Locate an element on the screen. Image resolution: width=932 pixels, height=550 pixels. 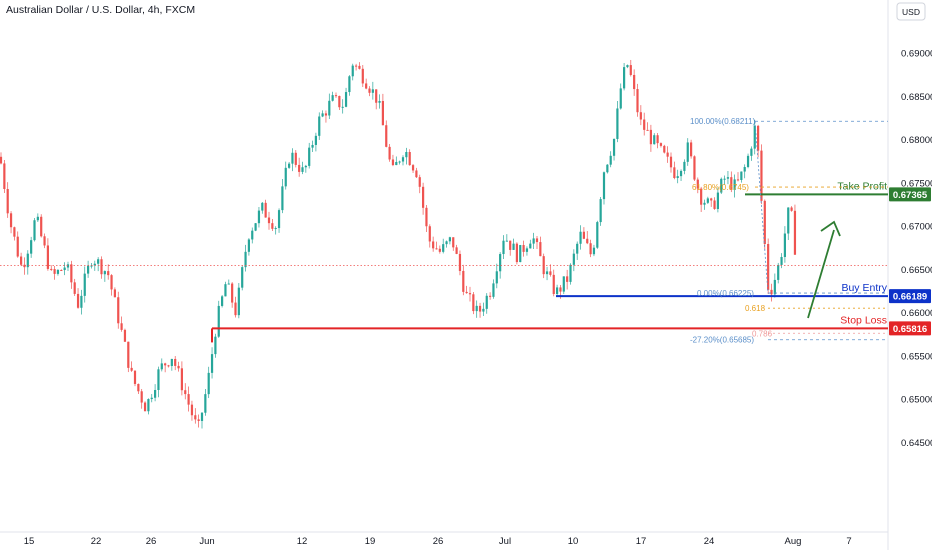
currency-button: USD is located at coordinates (911, 11).